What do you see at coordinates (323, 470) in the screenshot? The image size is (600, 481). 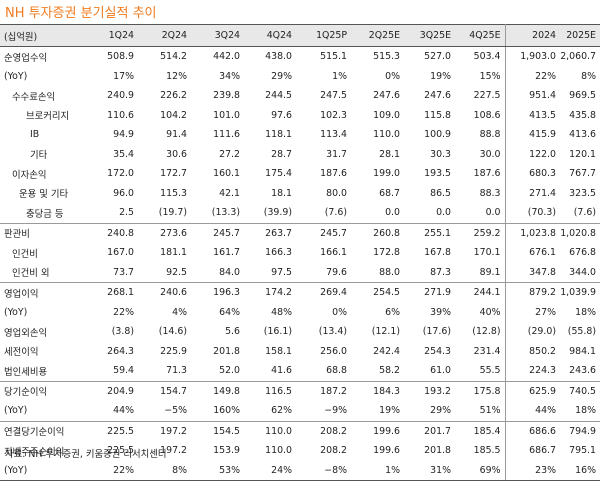 I see `table-cell: −8%` at bounding box center [323, 470].